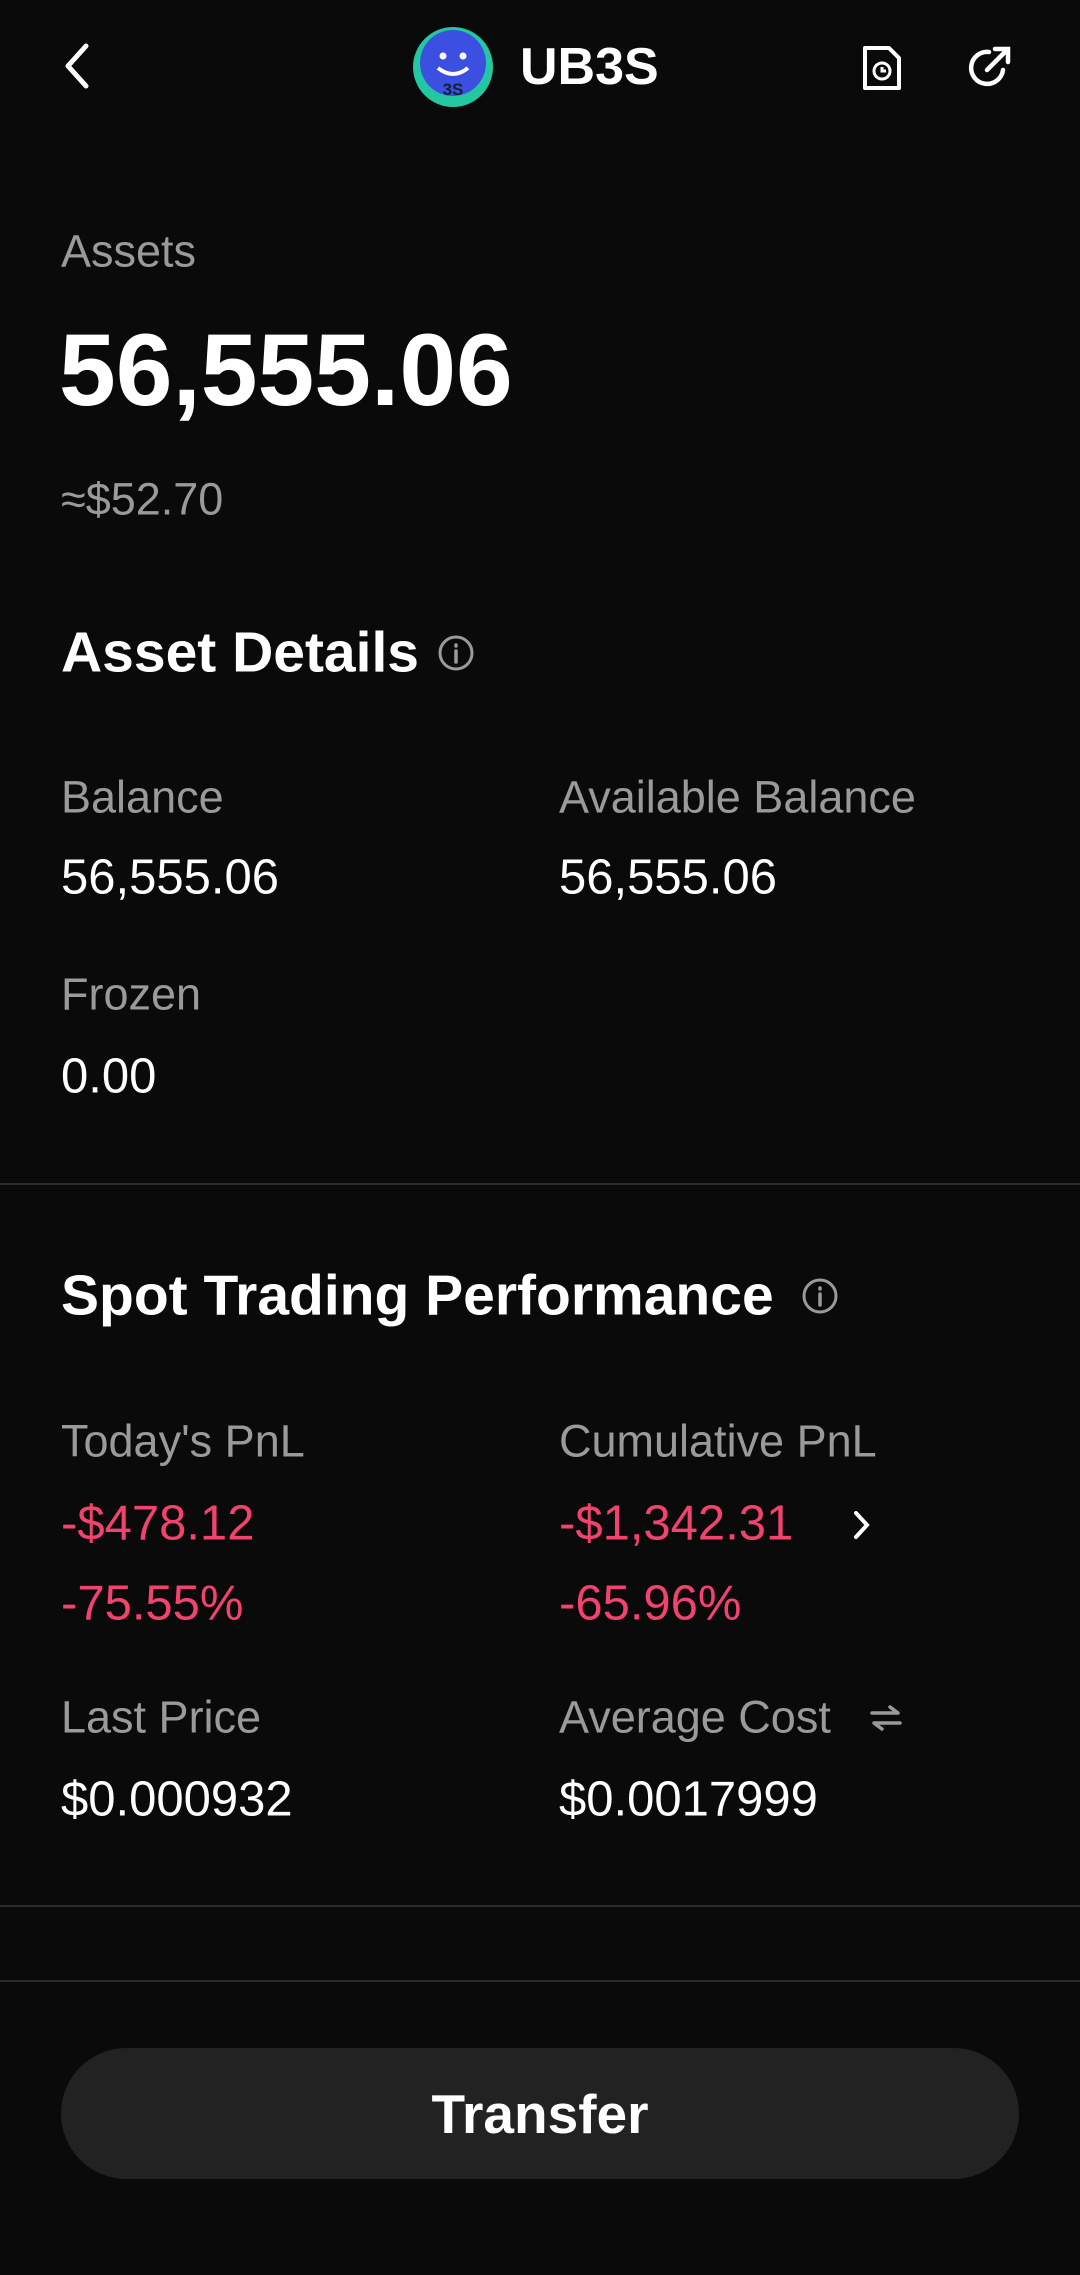  I want to click on pnl-percent: -65.96%, so click(650, 1603).